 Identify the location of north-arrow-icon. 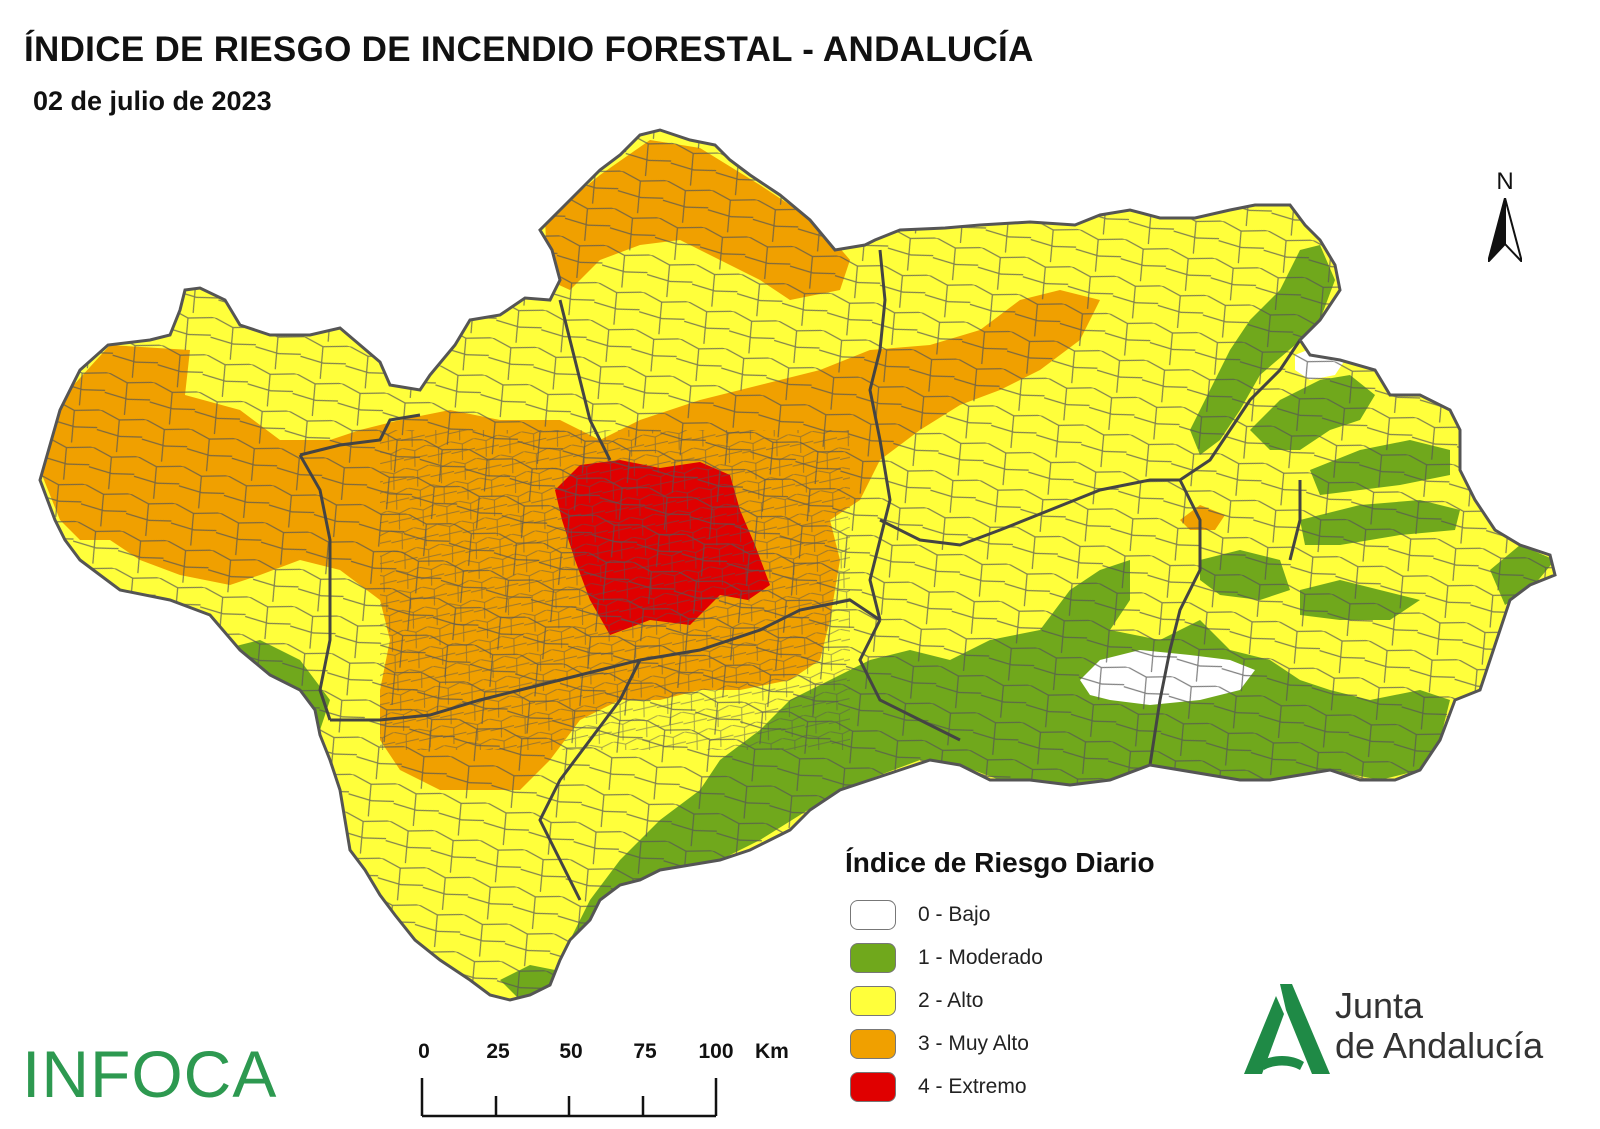
(1505, 230).